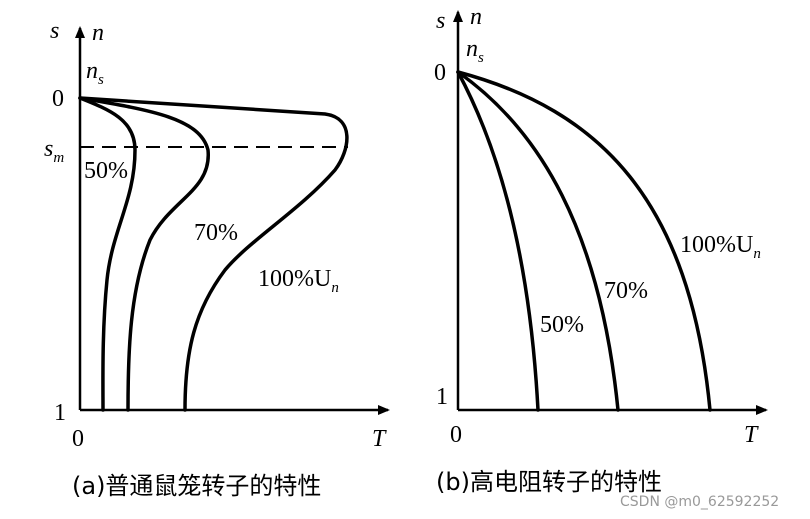 This screenshot has height=519, width=810. Describe the element at coordinates (58, 158) in the screenshot. I see `label-sub: m` at that location.